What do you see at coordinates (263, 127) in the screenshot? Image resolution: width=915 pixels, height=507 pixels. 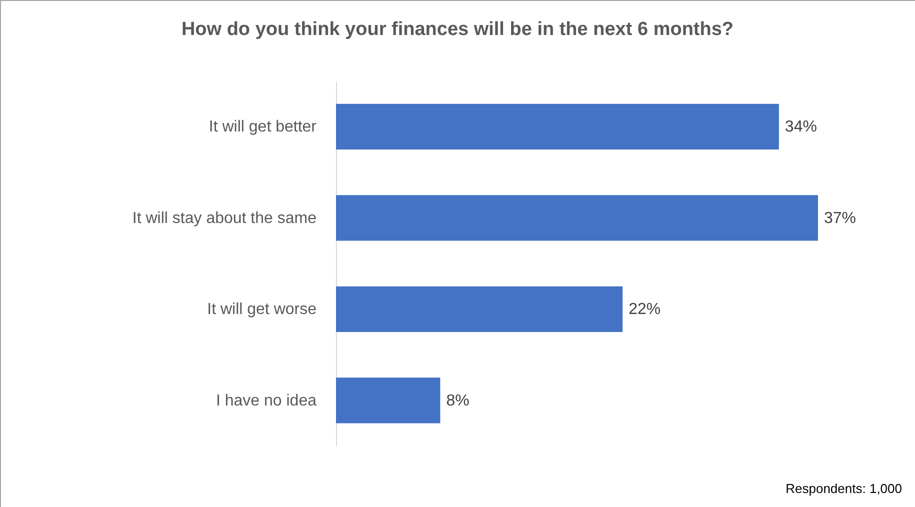 I see `y-tick-label: It will get better` at bounding box center [263, 127].